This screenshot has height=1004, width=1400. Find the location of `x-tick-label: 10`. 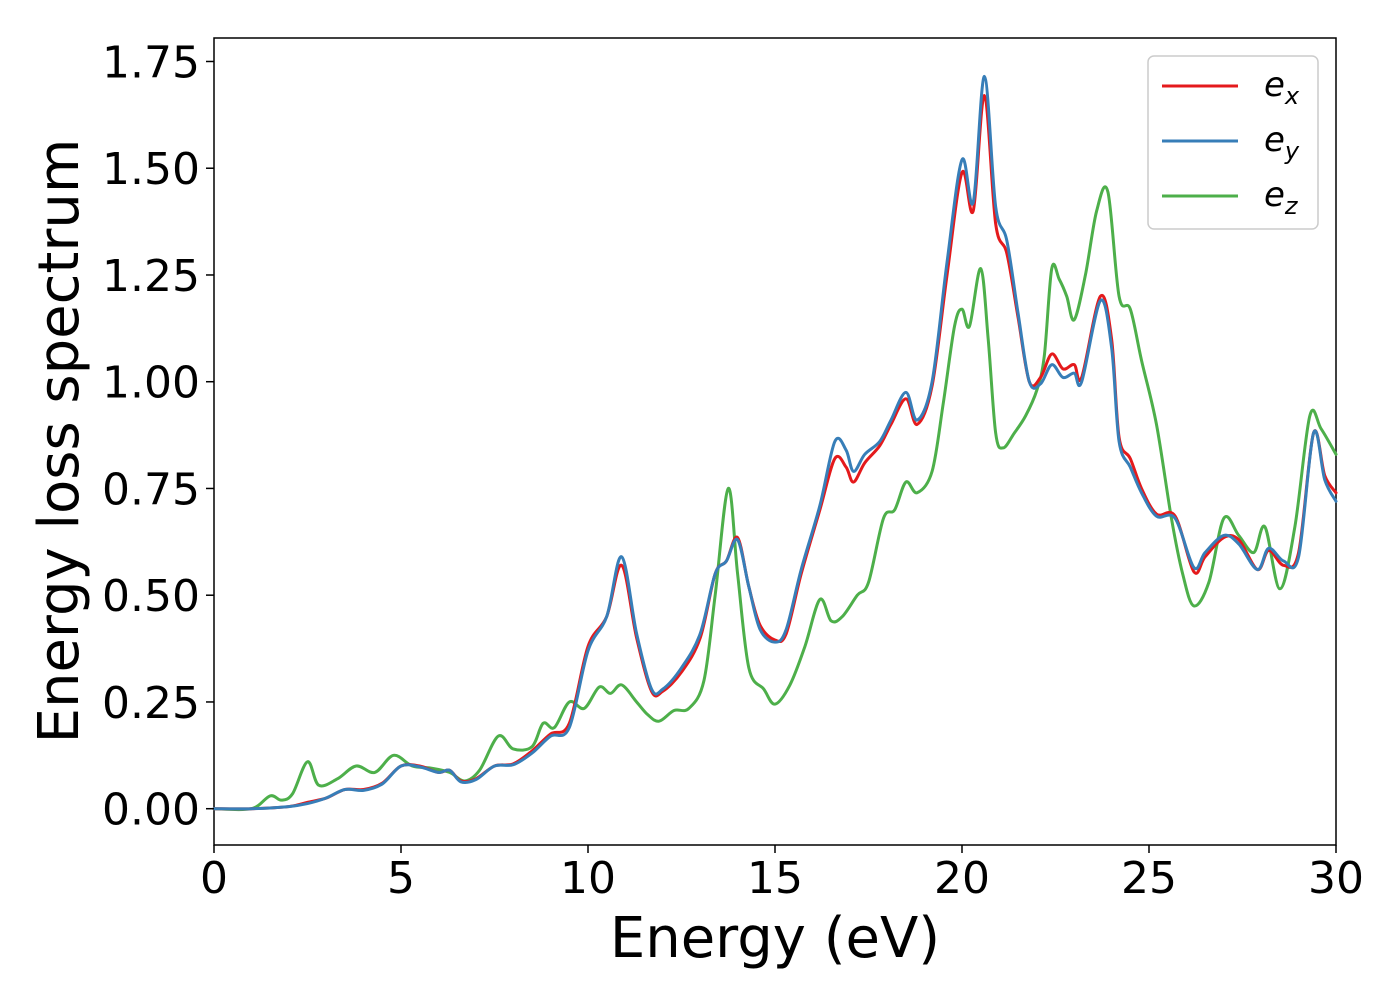

x-tick-label: 10 is located at coordinates (588, 878).